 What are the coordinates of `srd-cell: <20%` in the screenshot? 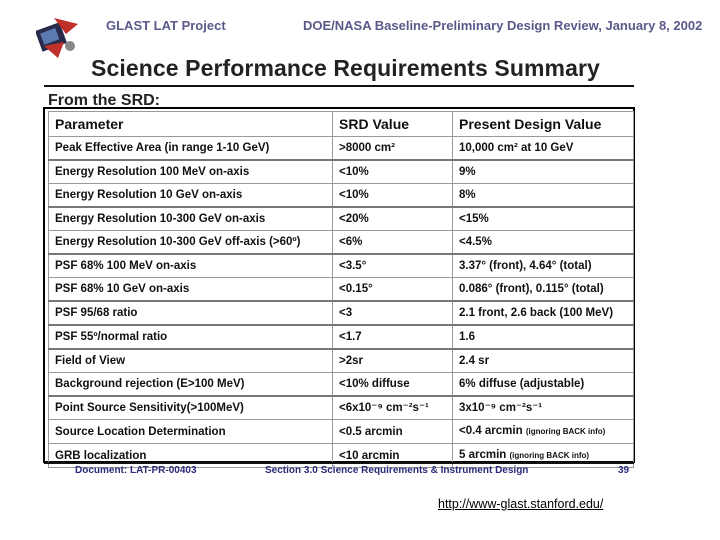 It's located at (392, 218).